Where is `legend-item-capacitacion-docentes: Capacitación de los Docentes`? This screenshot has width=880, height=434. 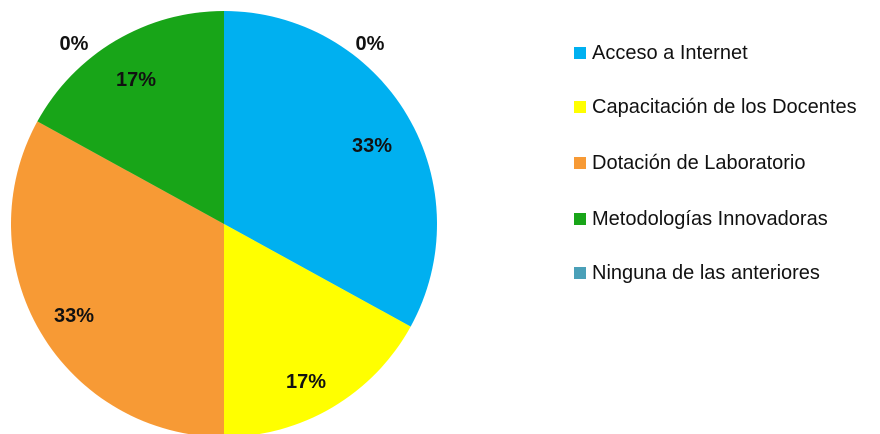 legend-item-capacitacion-docentes: Capacitación de los Docentes is located at coordinates (723, 107).